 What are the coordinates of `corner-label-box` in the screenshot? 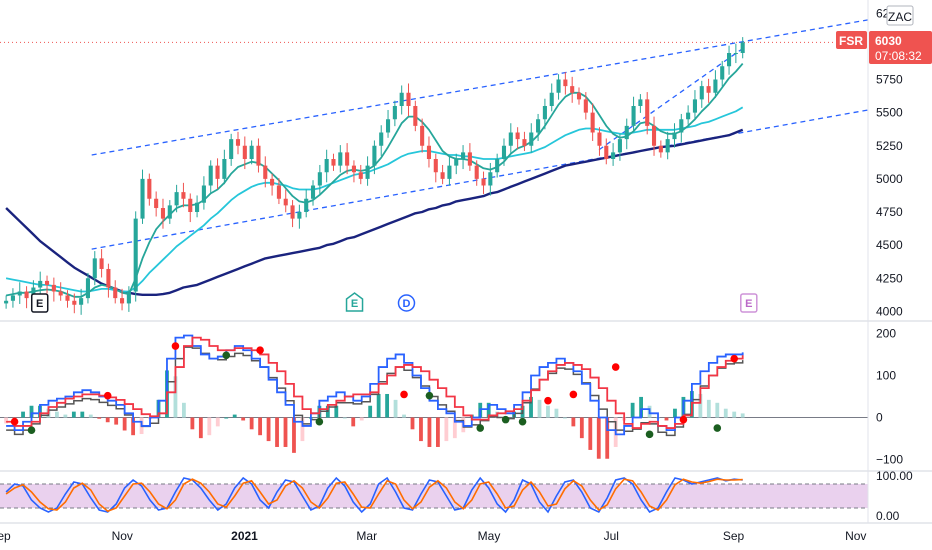 It's located at (900, 15).